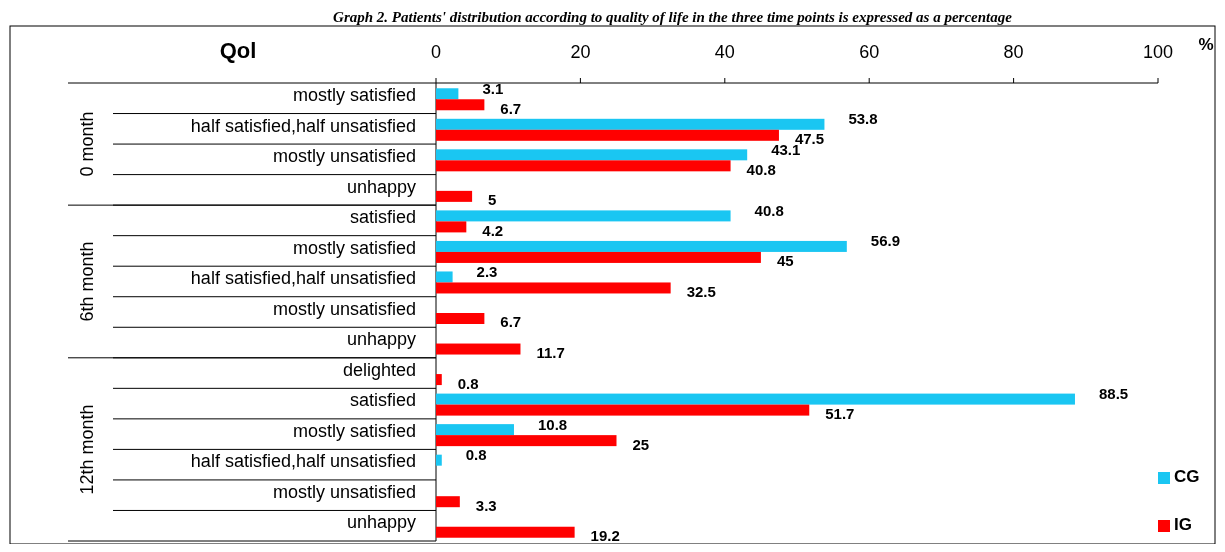 The width and height of the screenshot is (1225, 552). Describe the element at coordinates (486, 505) in the screenshot. I see `data-label: 3.3` at that location.